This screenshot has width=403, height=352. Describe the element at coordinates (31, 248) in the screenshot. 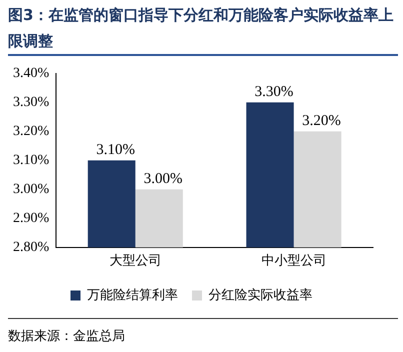

I see `y-tick-label: 2.80%` at that location.